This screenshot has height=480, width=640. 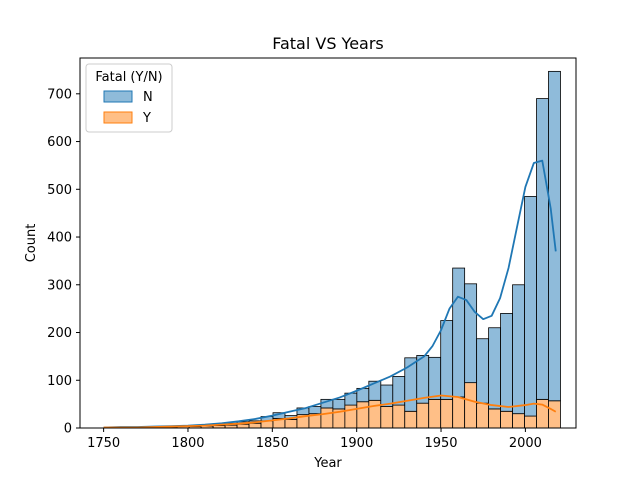 What do you see at coordinates (31, 243) in the screenshot?
I see `y-axis-title: Count` at bounding box center [31, 243].